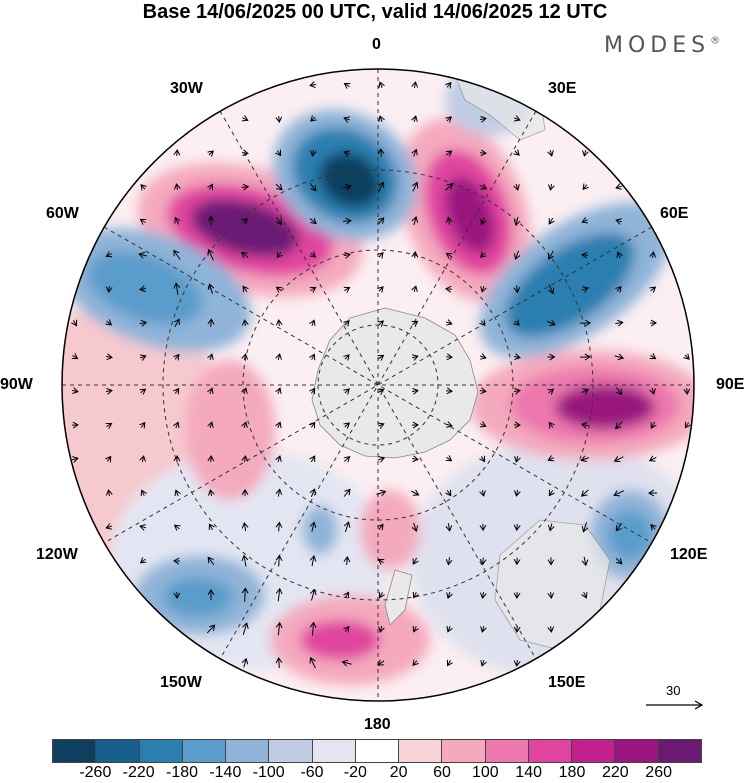  What do you see at coordinates (673, 690) in the screenshot?
I see `reference-vector-value: 30` at bounding box center [673, 690].